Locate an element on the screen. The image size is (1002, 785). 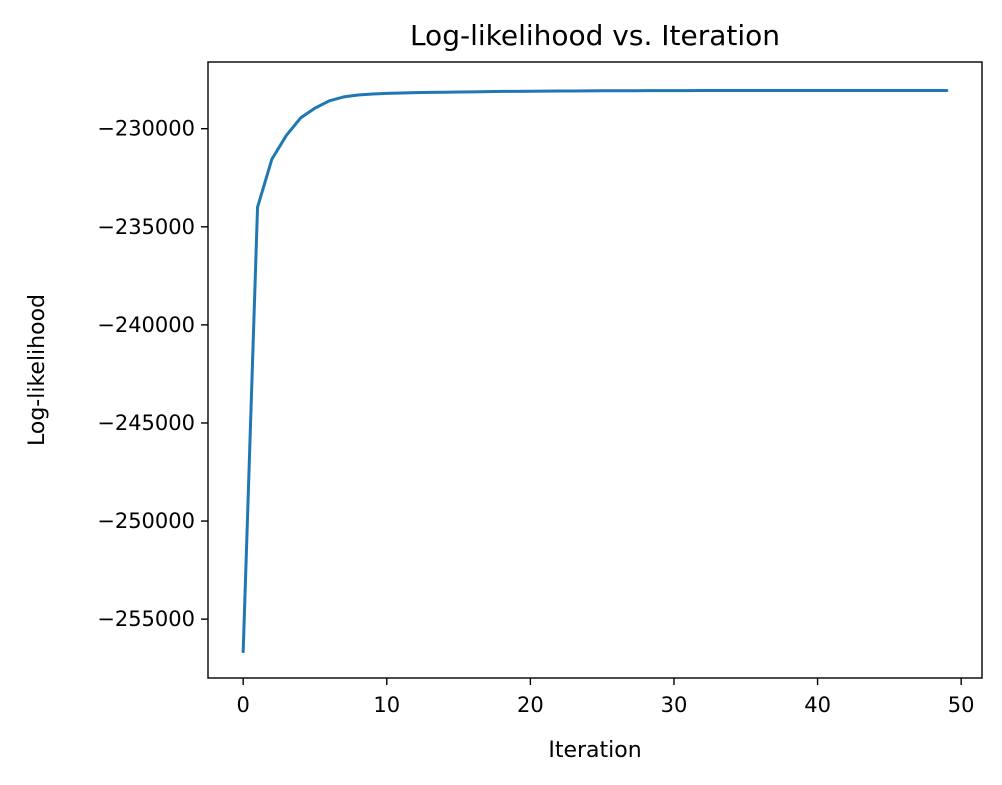
y-tick-label: −245000 is located at coordinates (146, 423).